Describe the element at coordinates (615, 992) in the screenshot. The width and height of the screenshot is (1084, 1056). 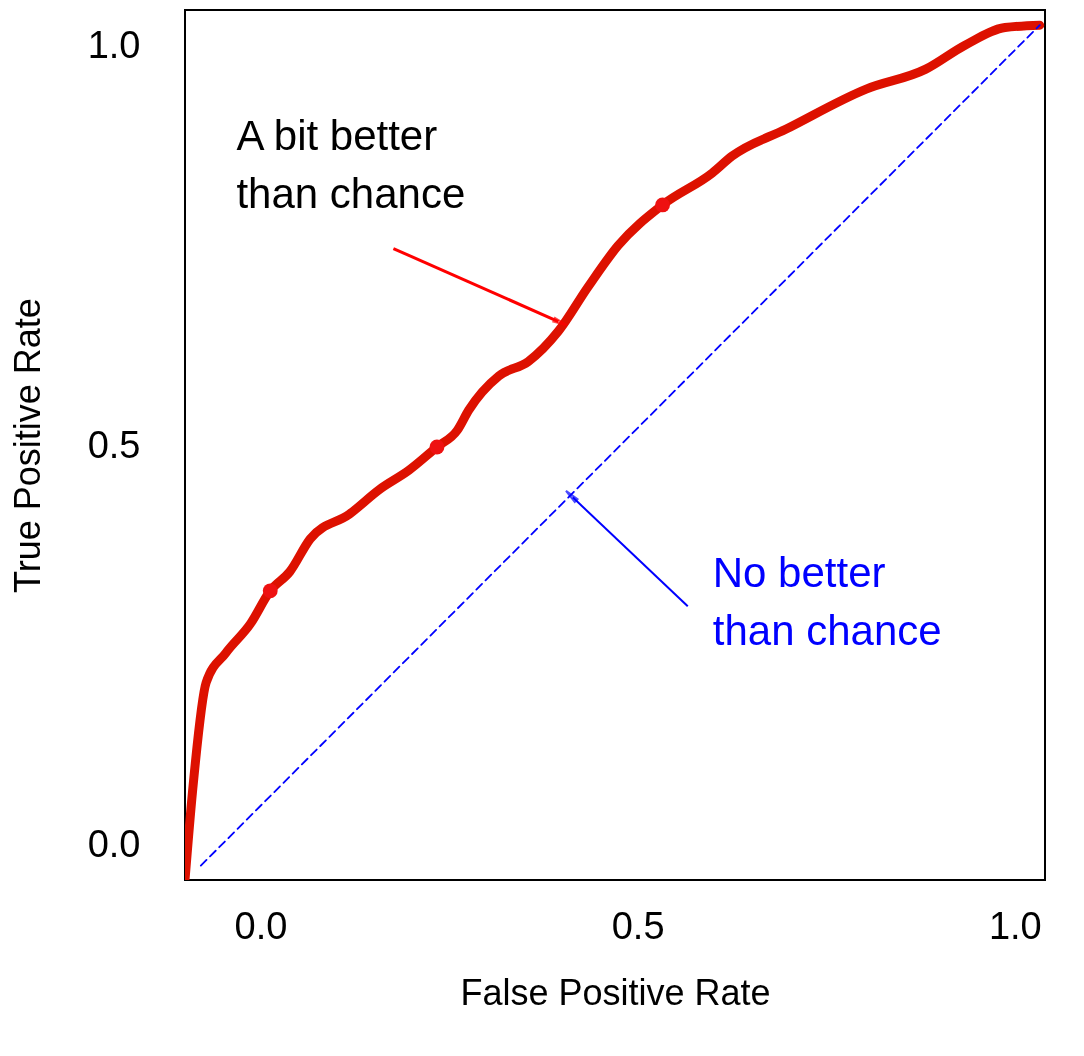
I see `x-axis-title: False Positive Rate` at that location.